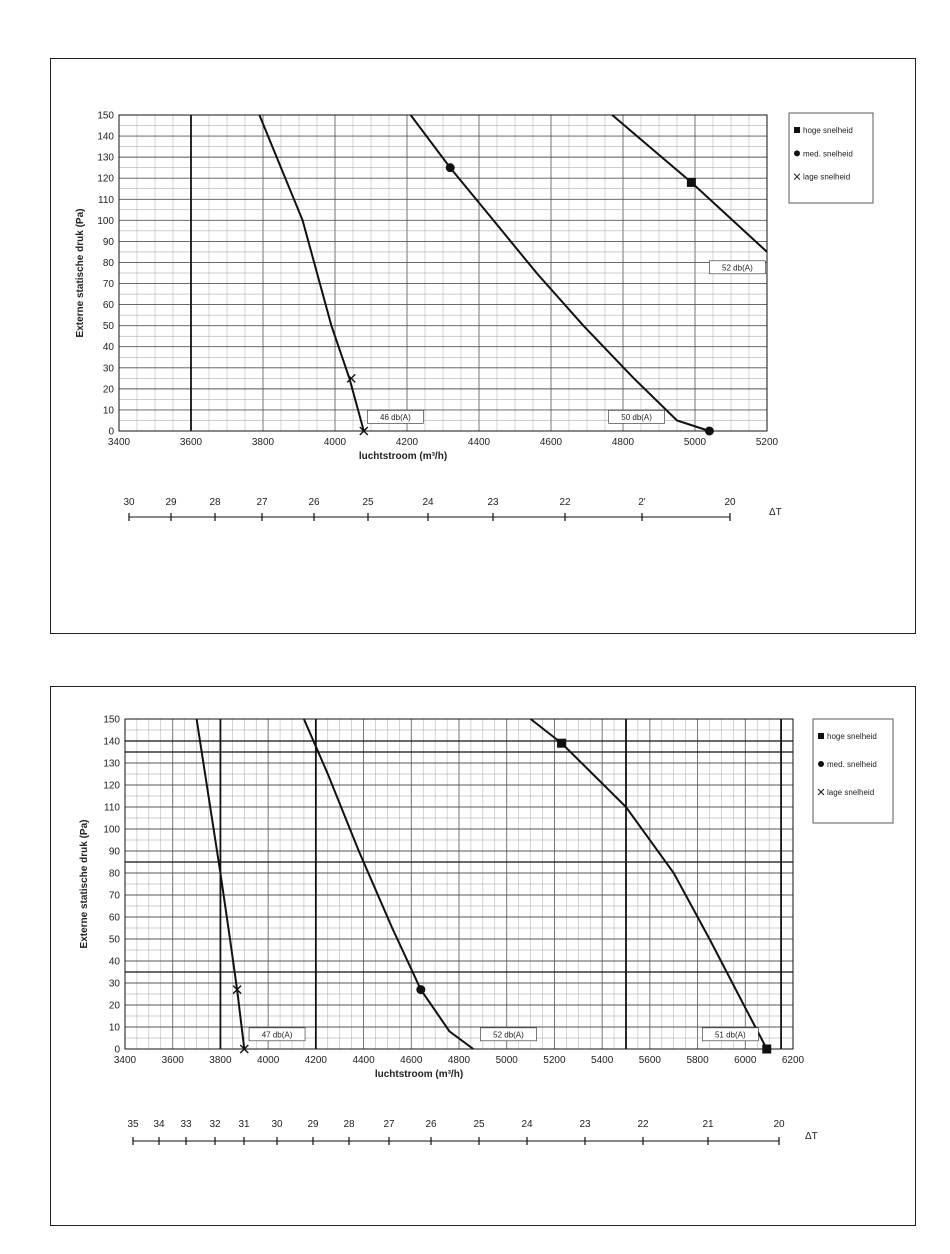  What do you see at coordinates (109, 410) in the screenshot?
I see `y-tick-label: 10` at bounding box center [109, 410].